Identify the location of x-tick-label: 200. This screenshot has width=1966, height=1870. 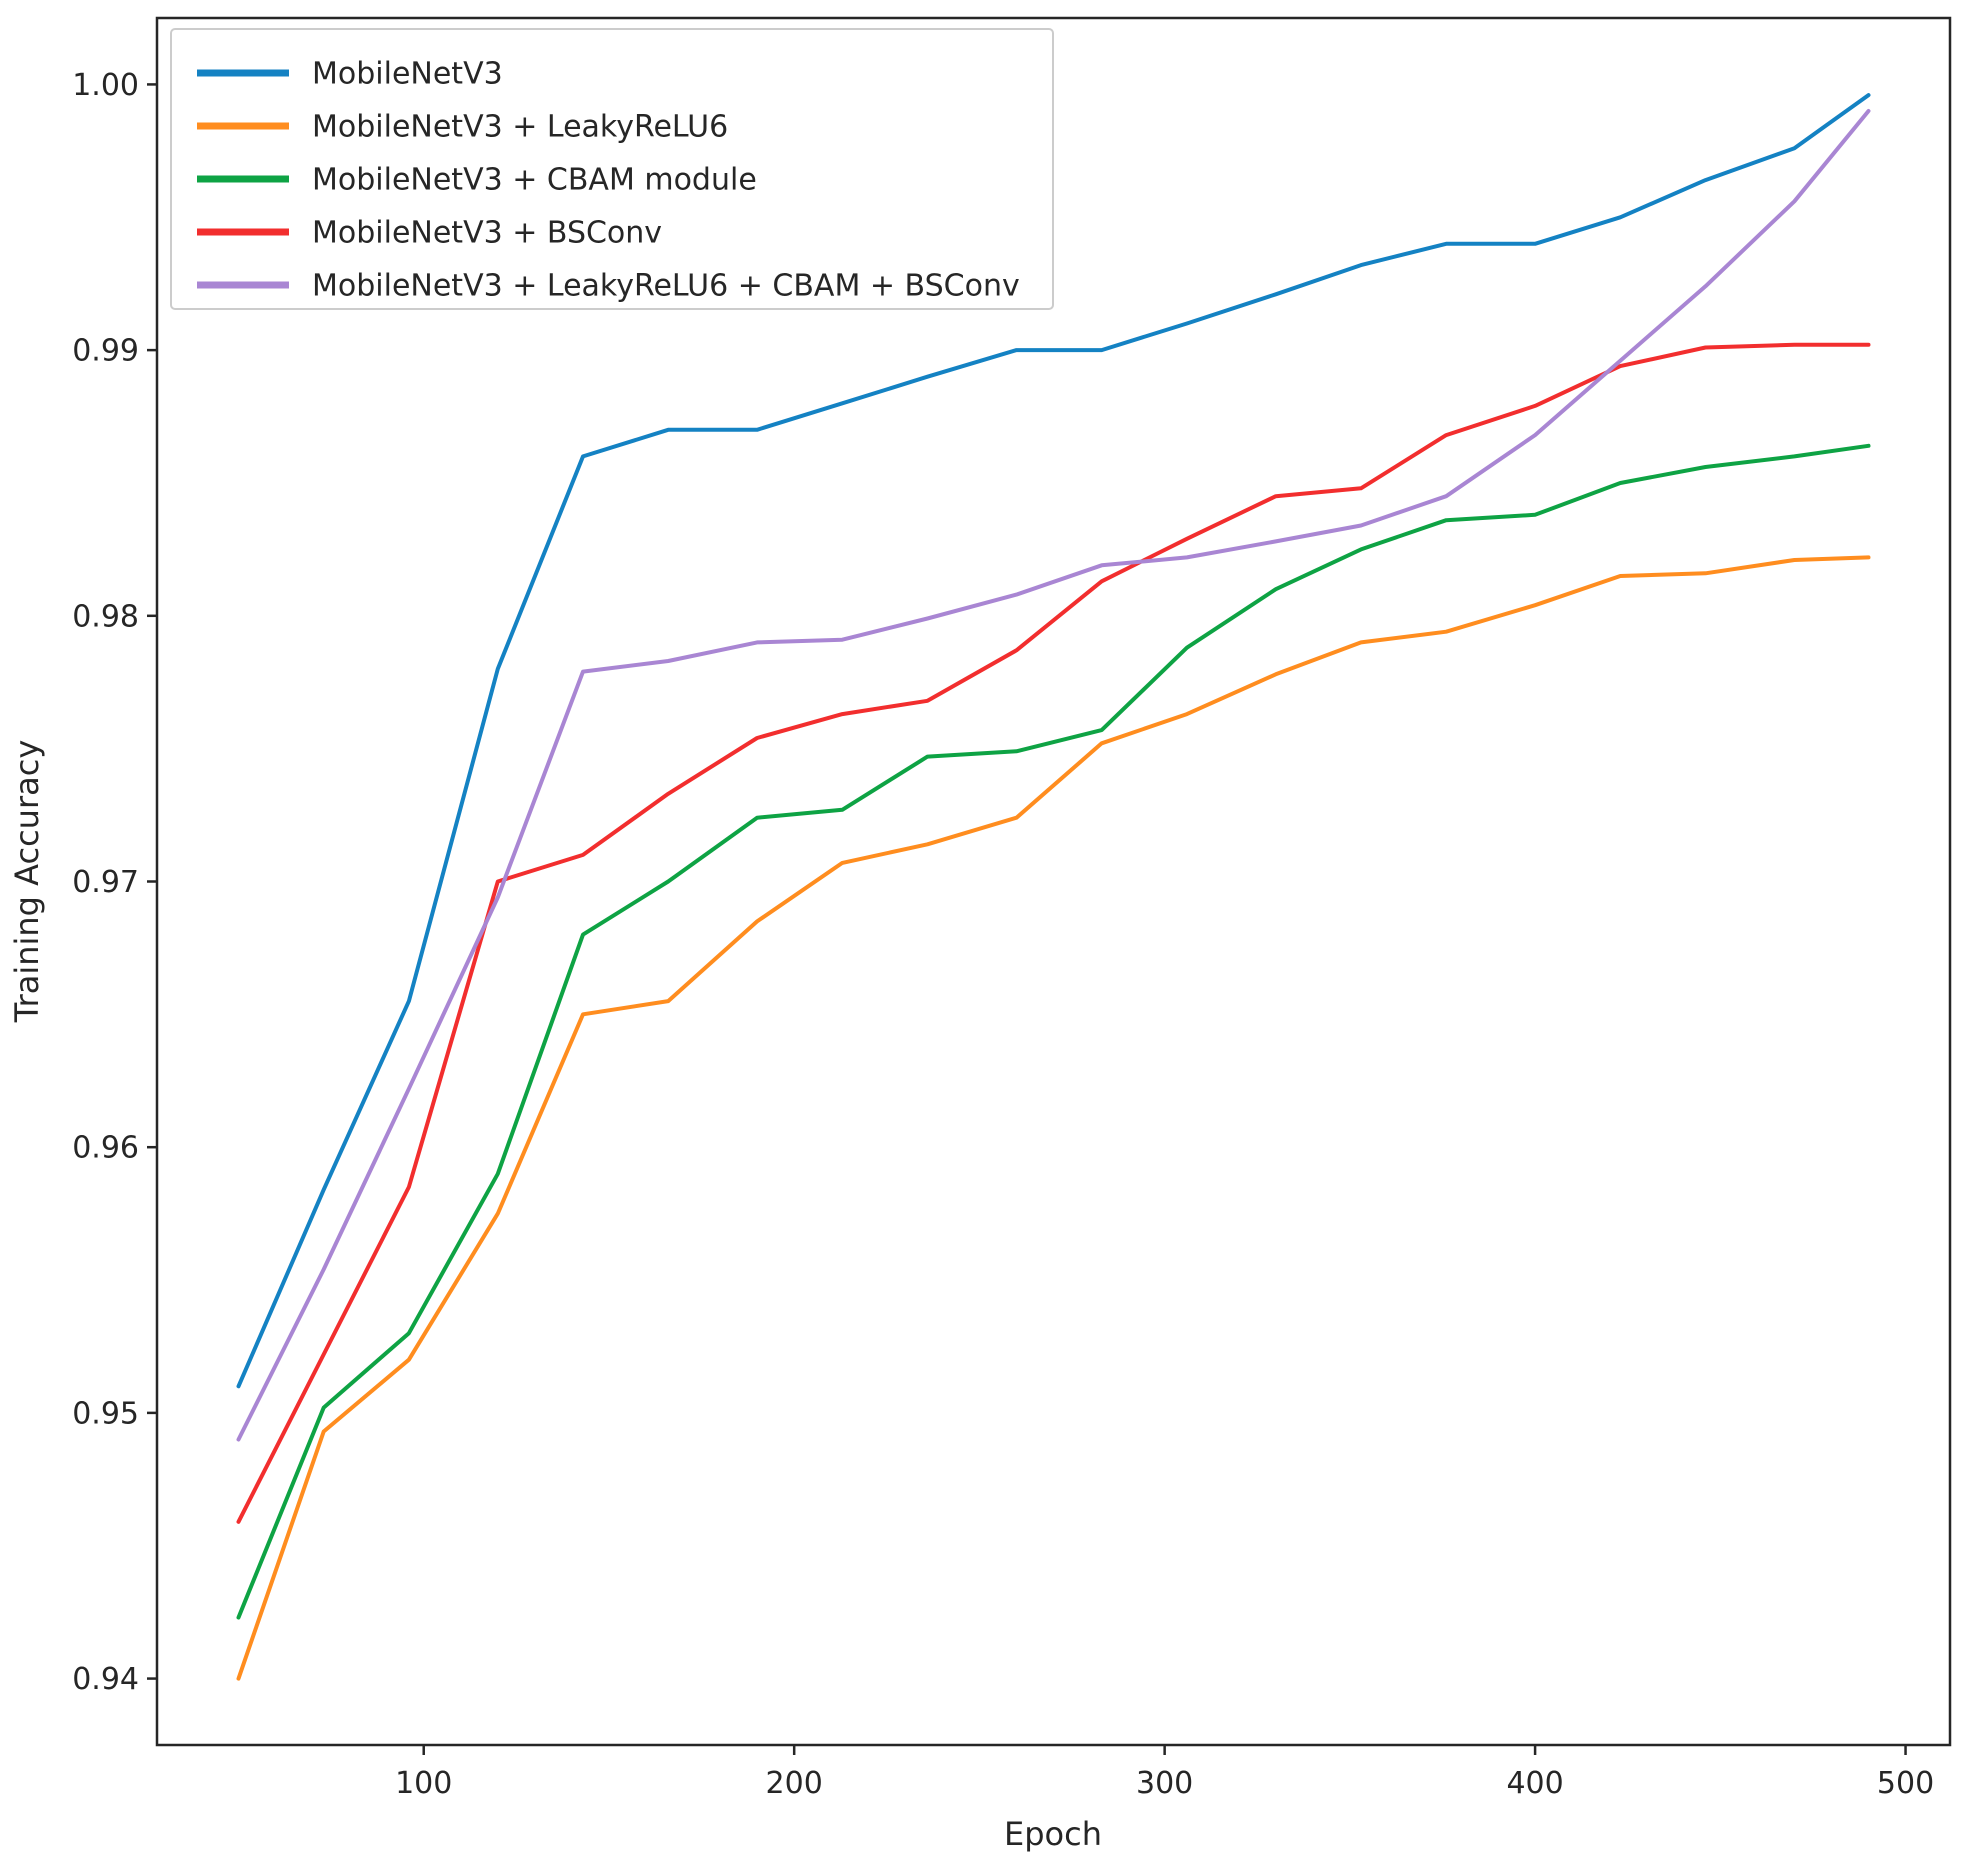
(794, 1783).